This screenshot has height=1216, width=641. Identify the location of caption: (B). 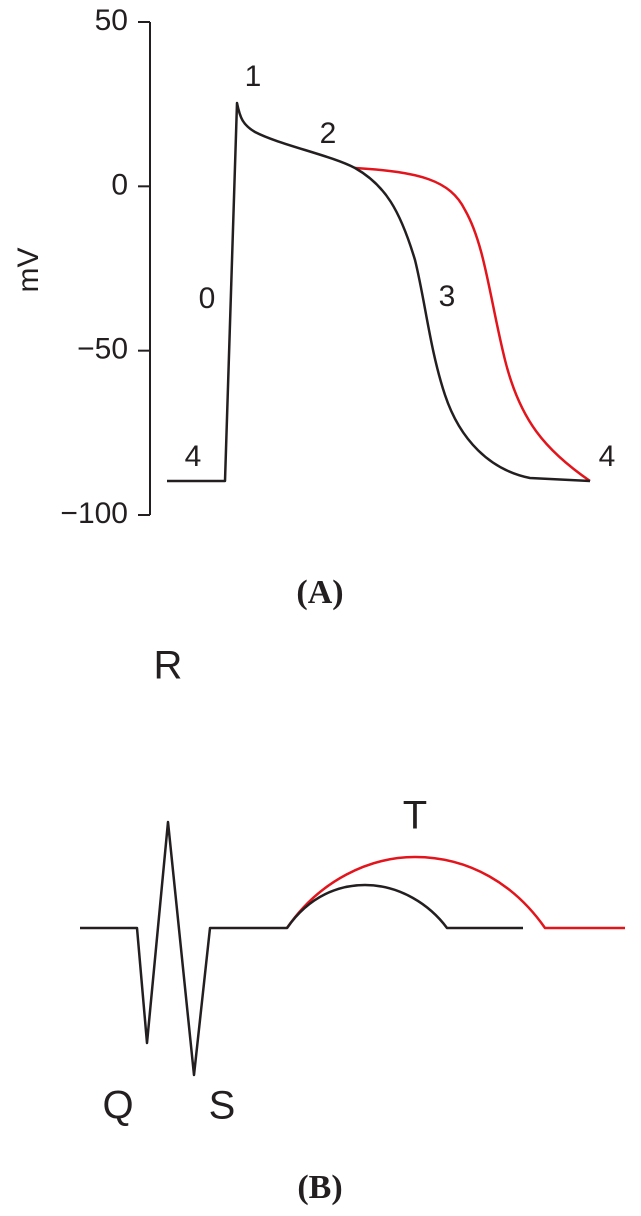
(319, 1187).